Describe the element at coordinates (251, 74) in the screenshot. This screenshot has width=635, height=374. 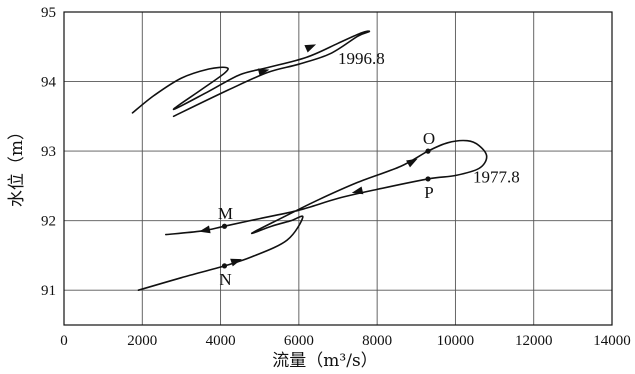
I see `series-line-1996.8` at that location.